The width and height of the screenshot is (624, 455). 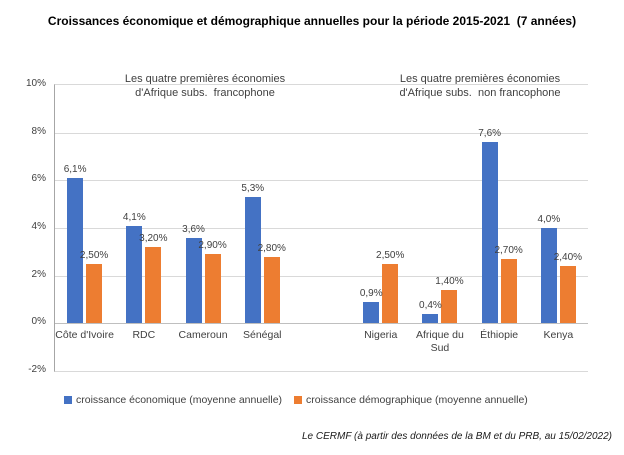 I want to click on category-label: Éthiopie, so click(x=499, y=335).